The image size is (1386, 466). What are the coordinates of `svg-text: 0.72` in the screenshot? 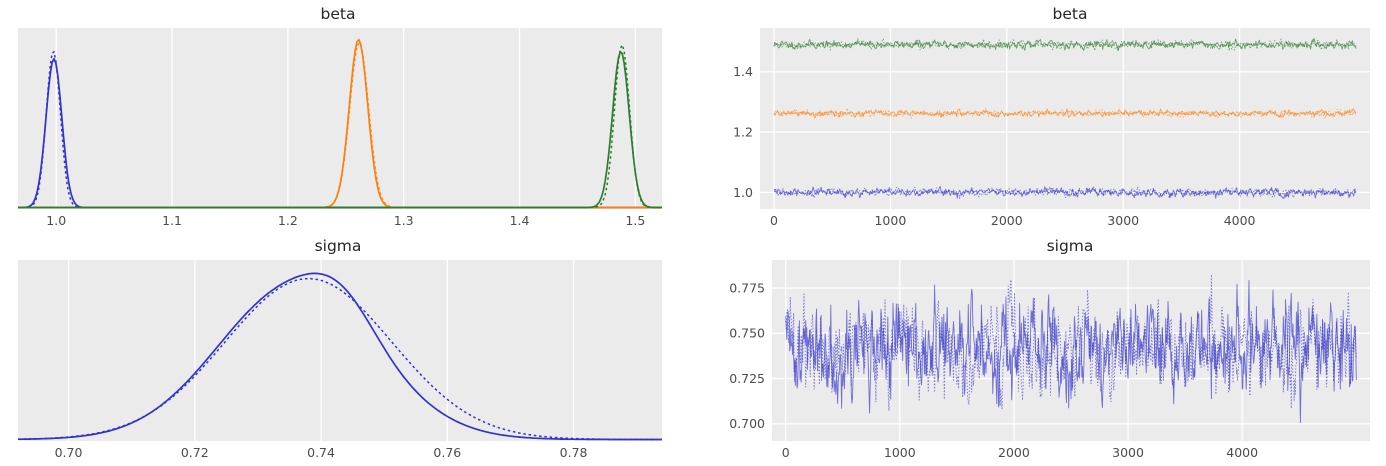 It's located at (195, 452).